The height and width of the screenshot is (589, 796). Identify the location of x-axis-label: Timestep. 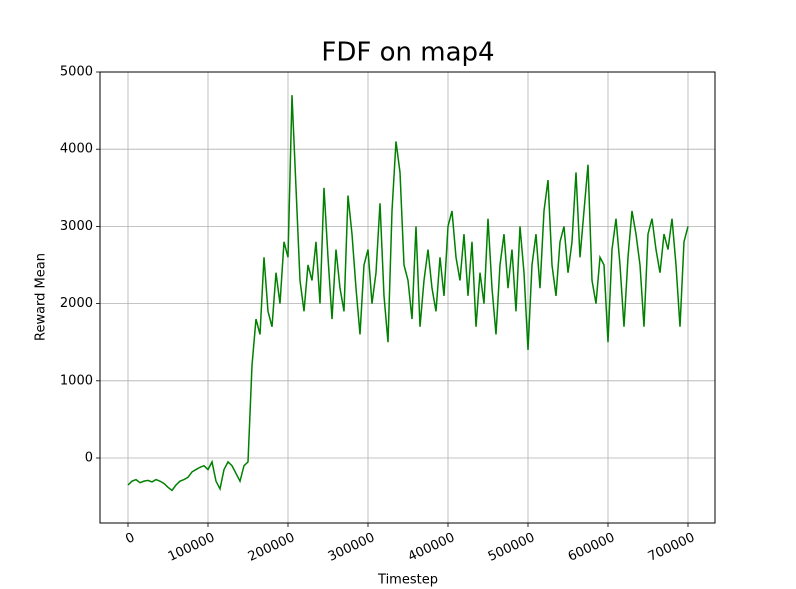
(407, 580).